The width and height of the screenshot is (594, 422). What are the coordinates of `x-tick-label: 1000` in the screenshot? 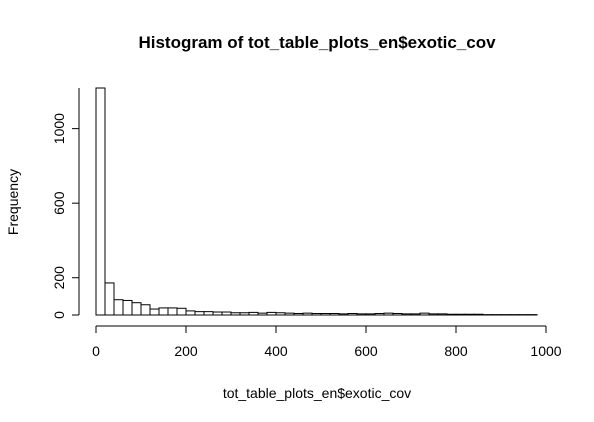 It's located at (545, 351).